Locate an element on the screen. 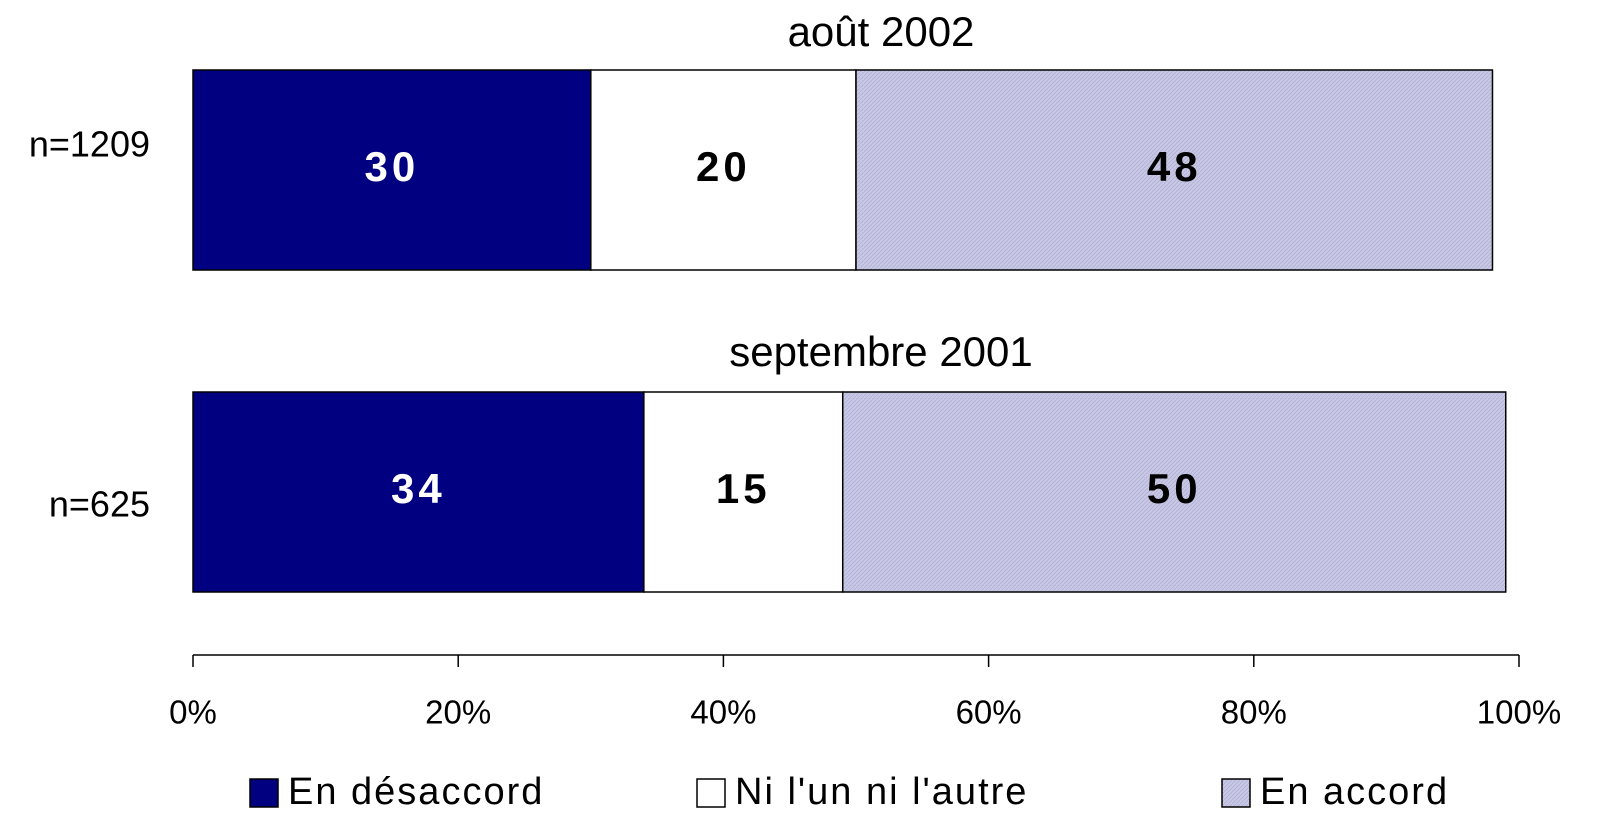 The height and width of the screenshot is (835, 1615). value-label: 15 is located at coordinates (743, 488).